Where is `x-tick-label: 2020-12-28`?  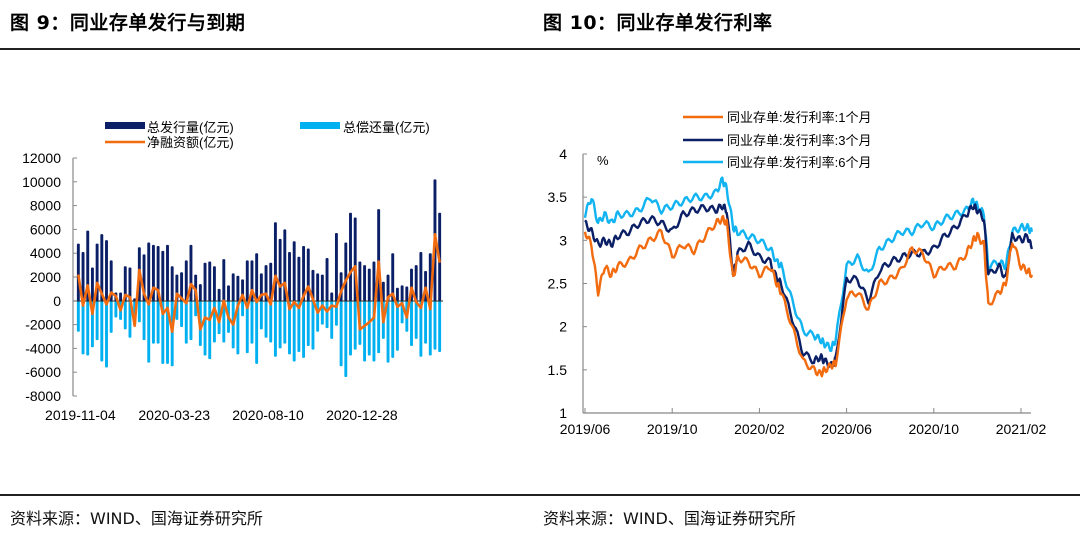
x-tick-label: 2020-12-28 is located at coordinates (362, 415).